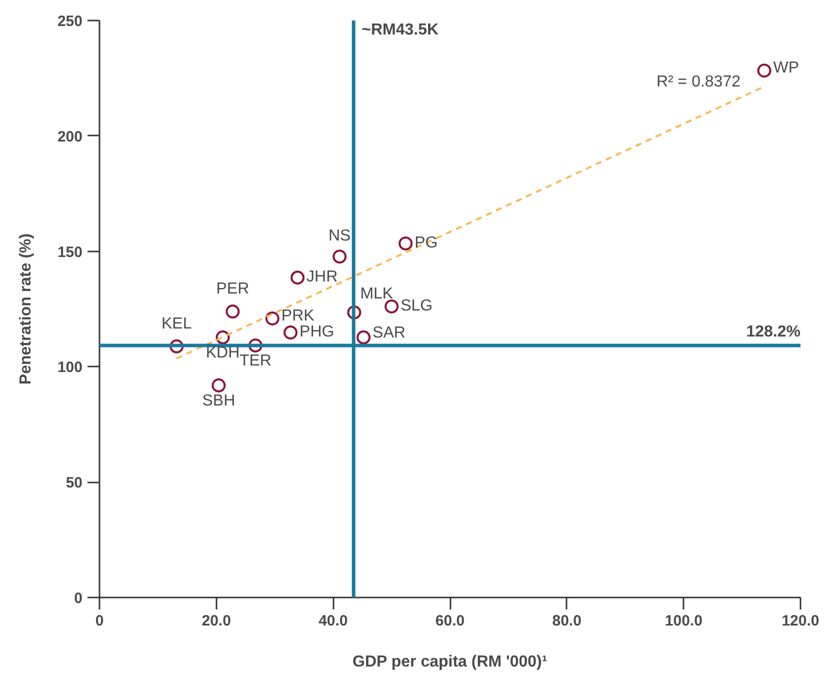 The image size is (836, 682). What do you see at coordinates (70, 137) in the screenshot?
I see `y-tick-label: 200` at bounding box center [70, 137].